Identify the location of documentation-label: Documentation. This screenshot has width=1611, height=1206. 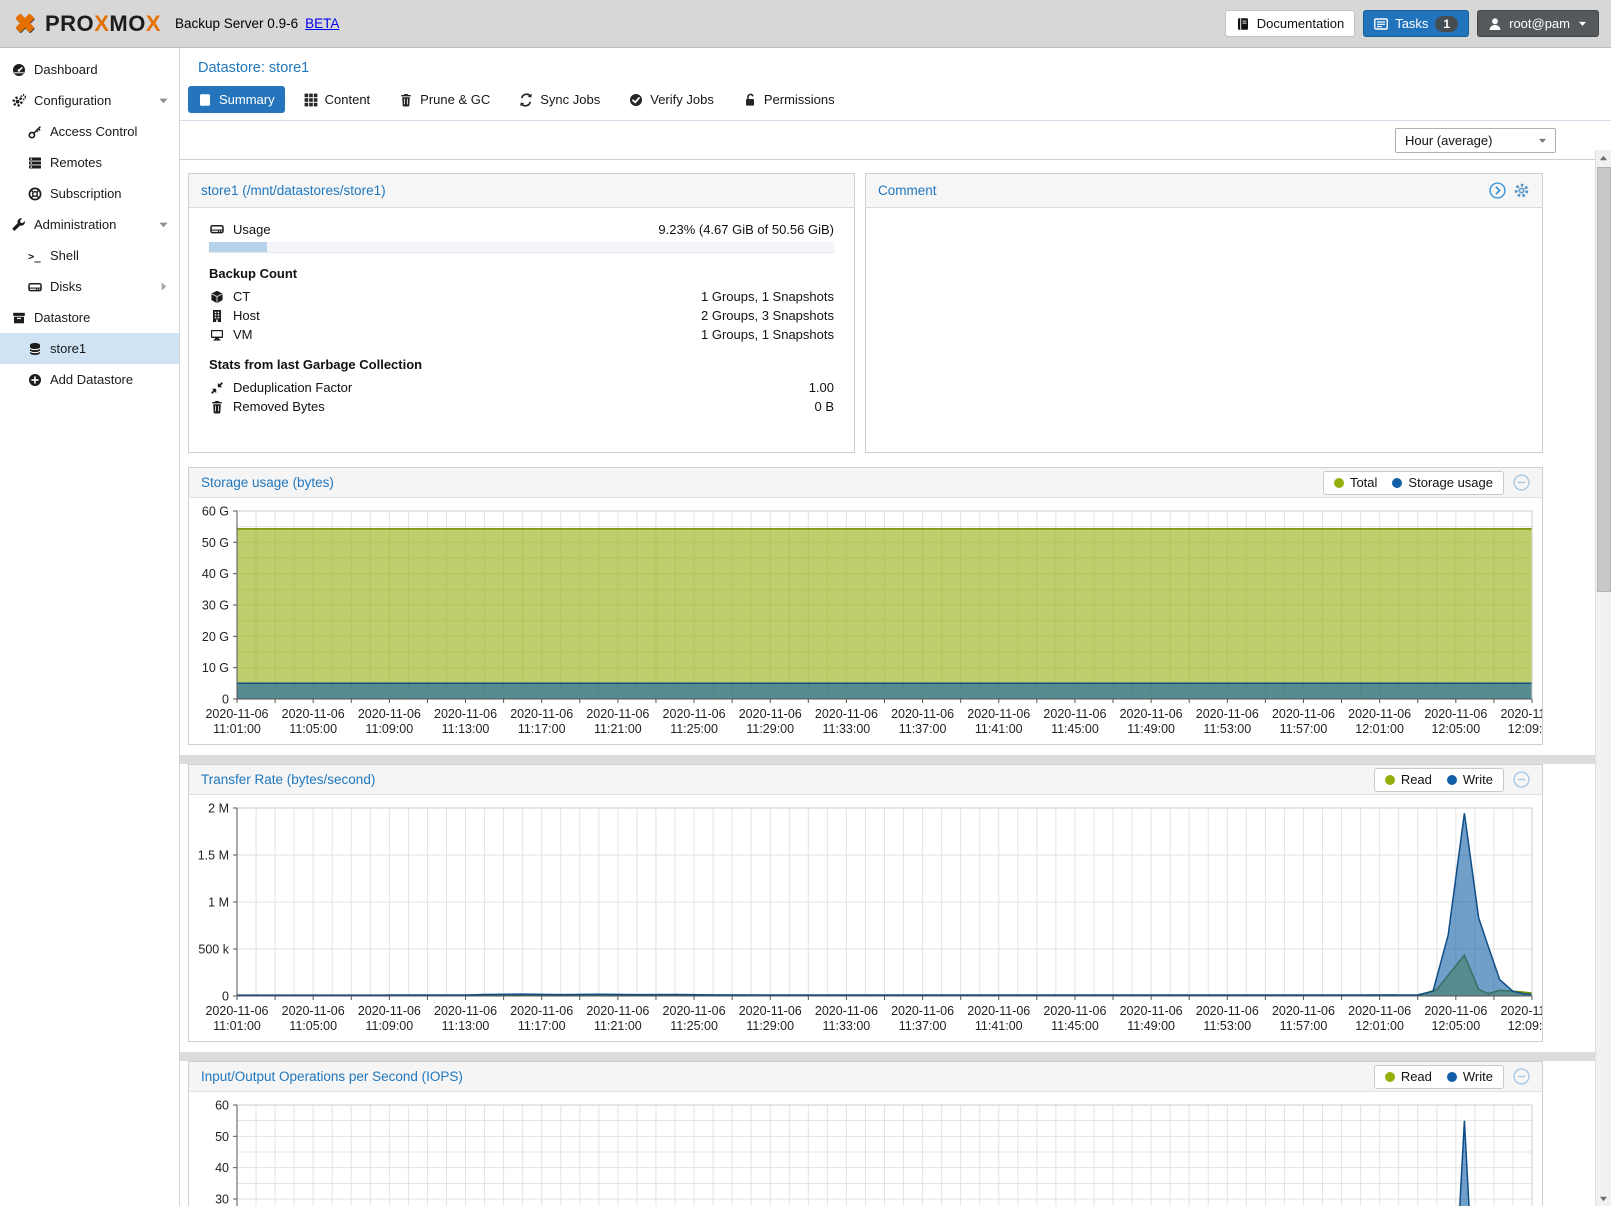
(1300, 23).